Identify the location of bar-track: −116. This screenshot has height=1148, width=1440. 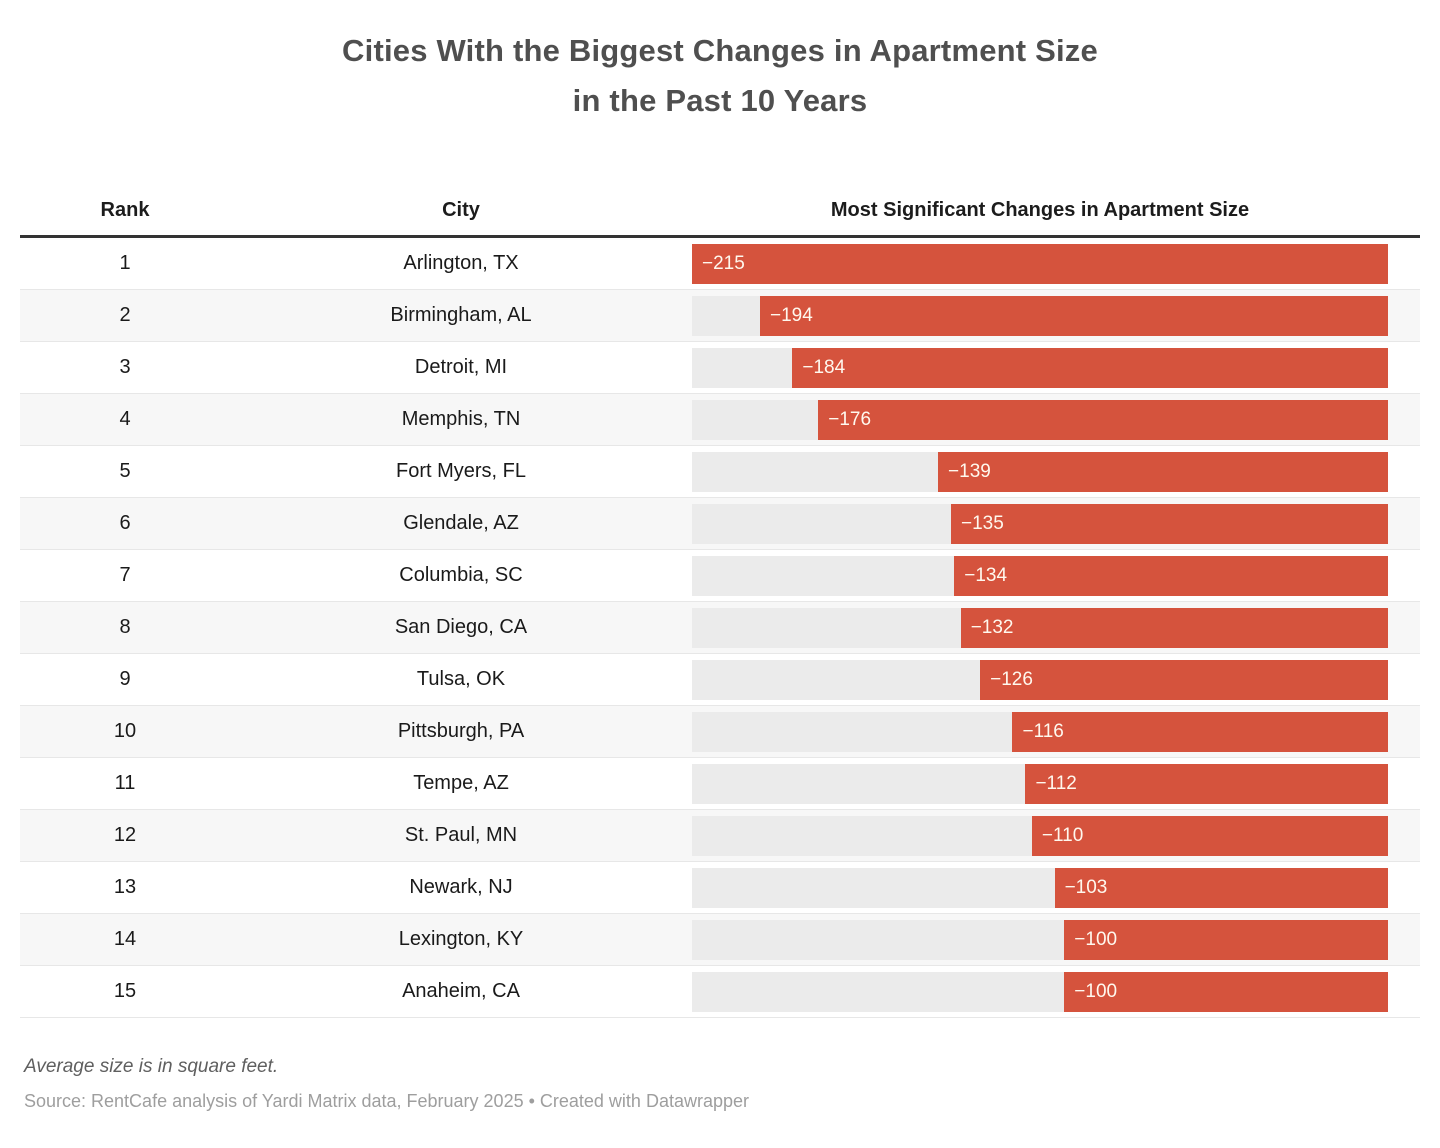
(1040, 731).